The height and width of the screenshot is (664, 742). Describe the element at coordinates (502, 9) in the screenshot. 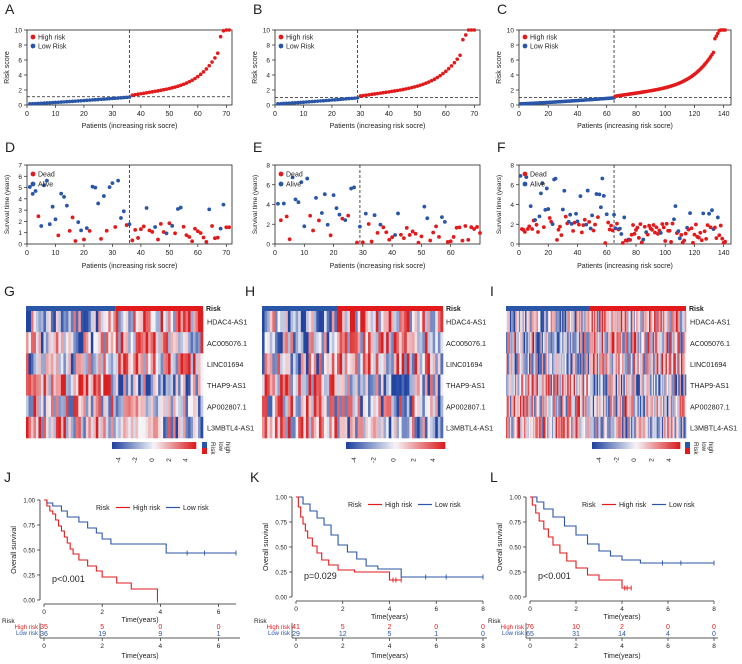

I see `panel-letter: C` at that location.